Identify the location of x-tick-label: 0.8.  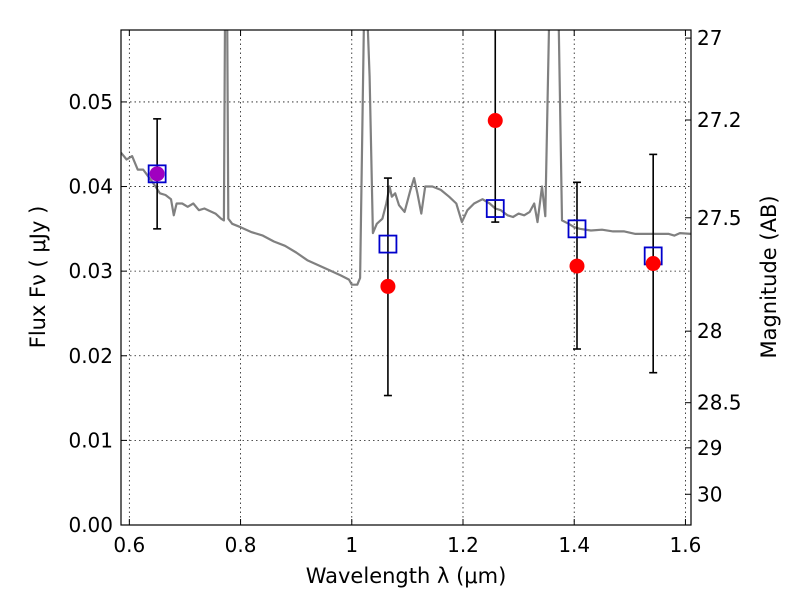
(241, 545).